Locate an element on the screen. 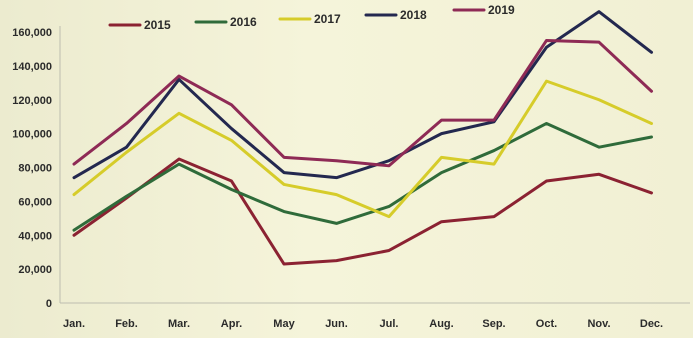 This screenshot has width=693, height=338. x-tick-label: May is located at coordinates (284, 324).